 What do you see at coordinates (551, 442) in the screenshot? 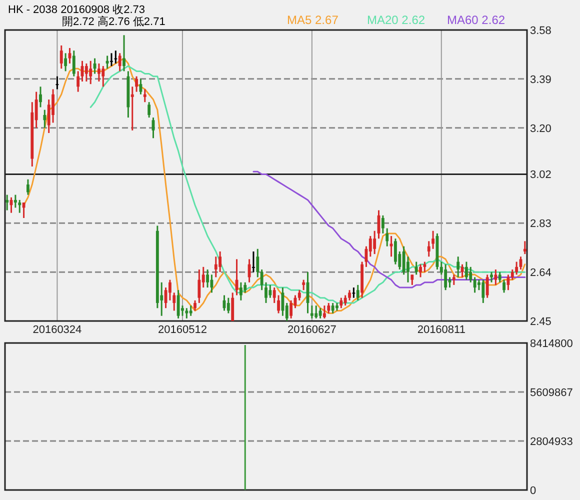
I see `y-tick-label: 2804933` at bounding box center [551, 442].